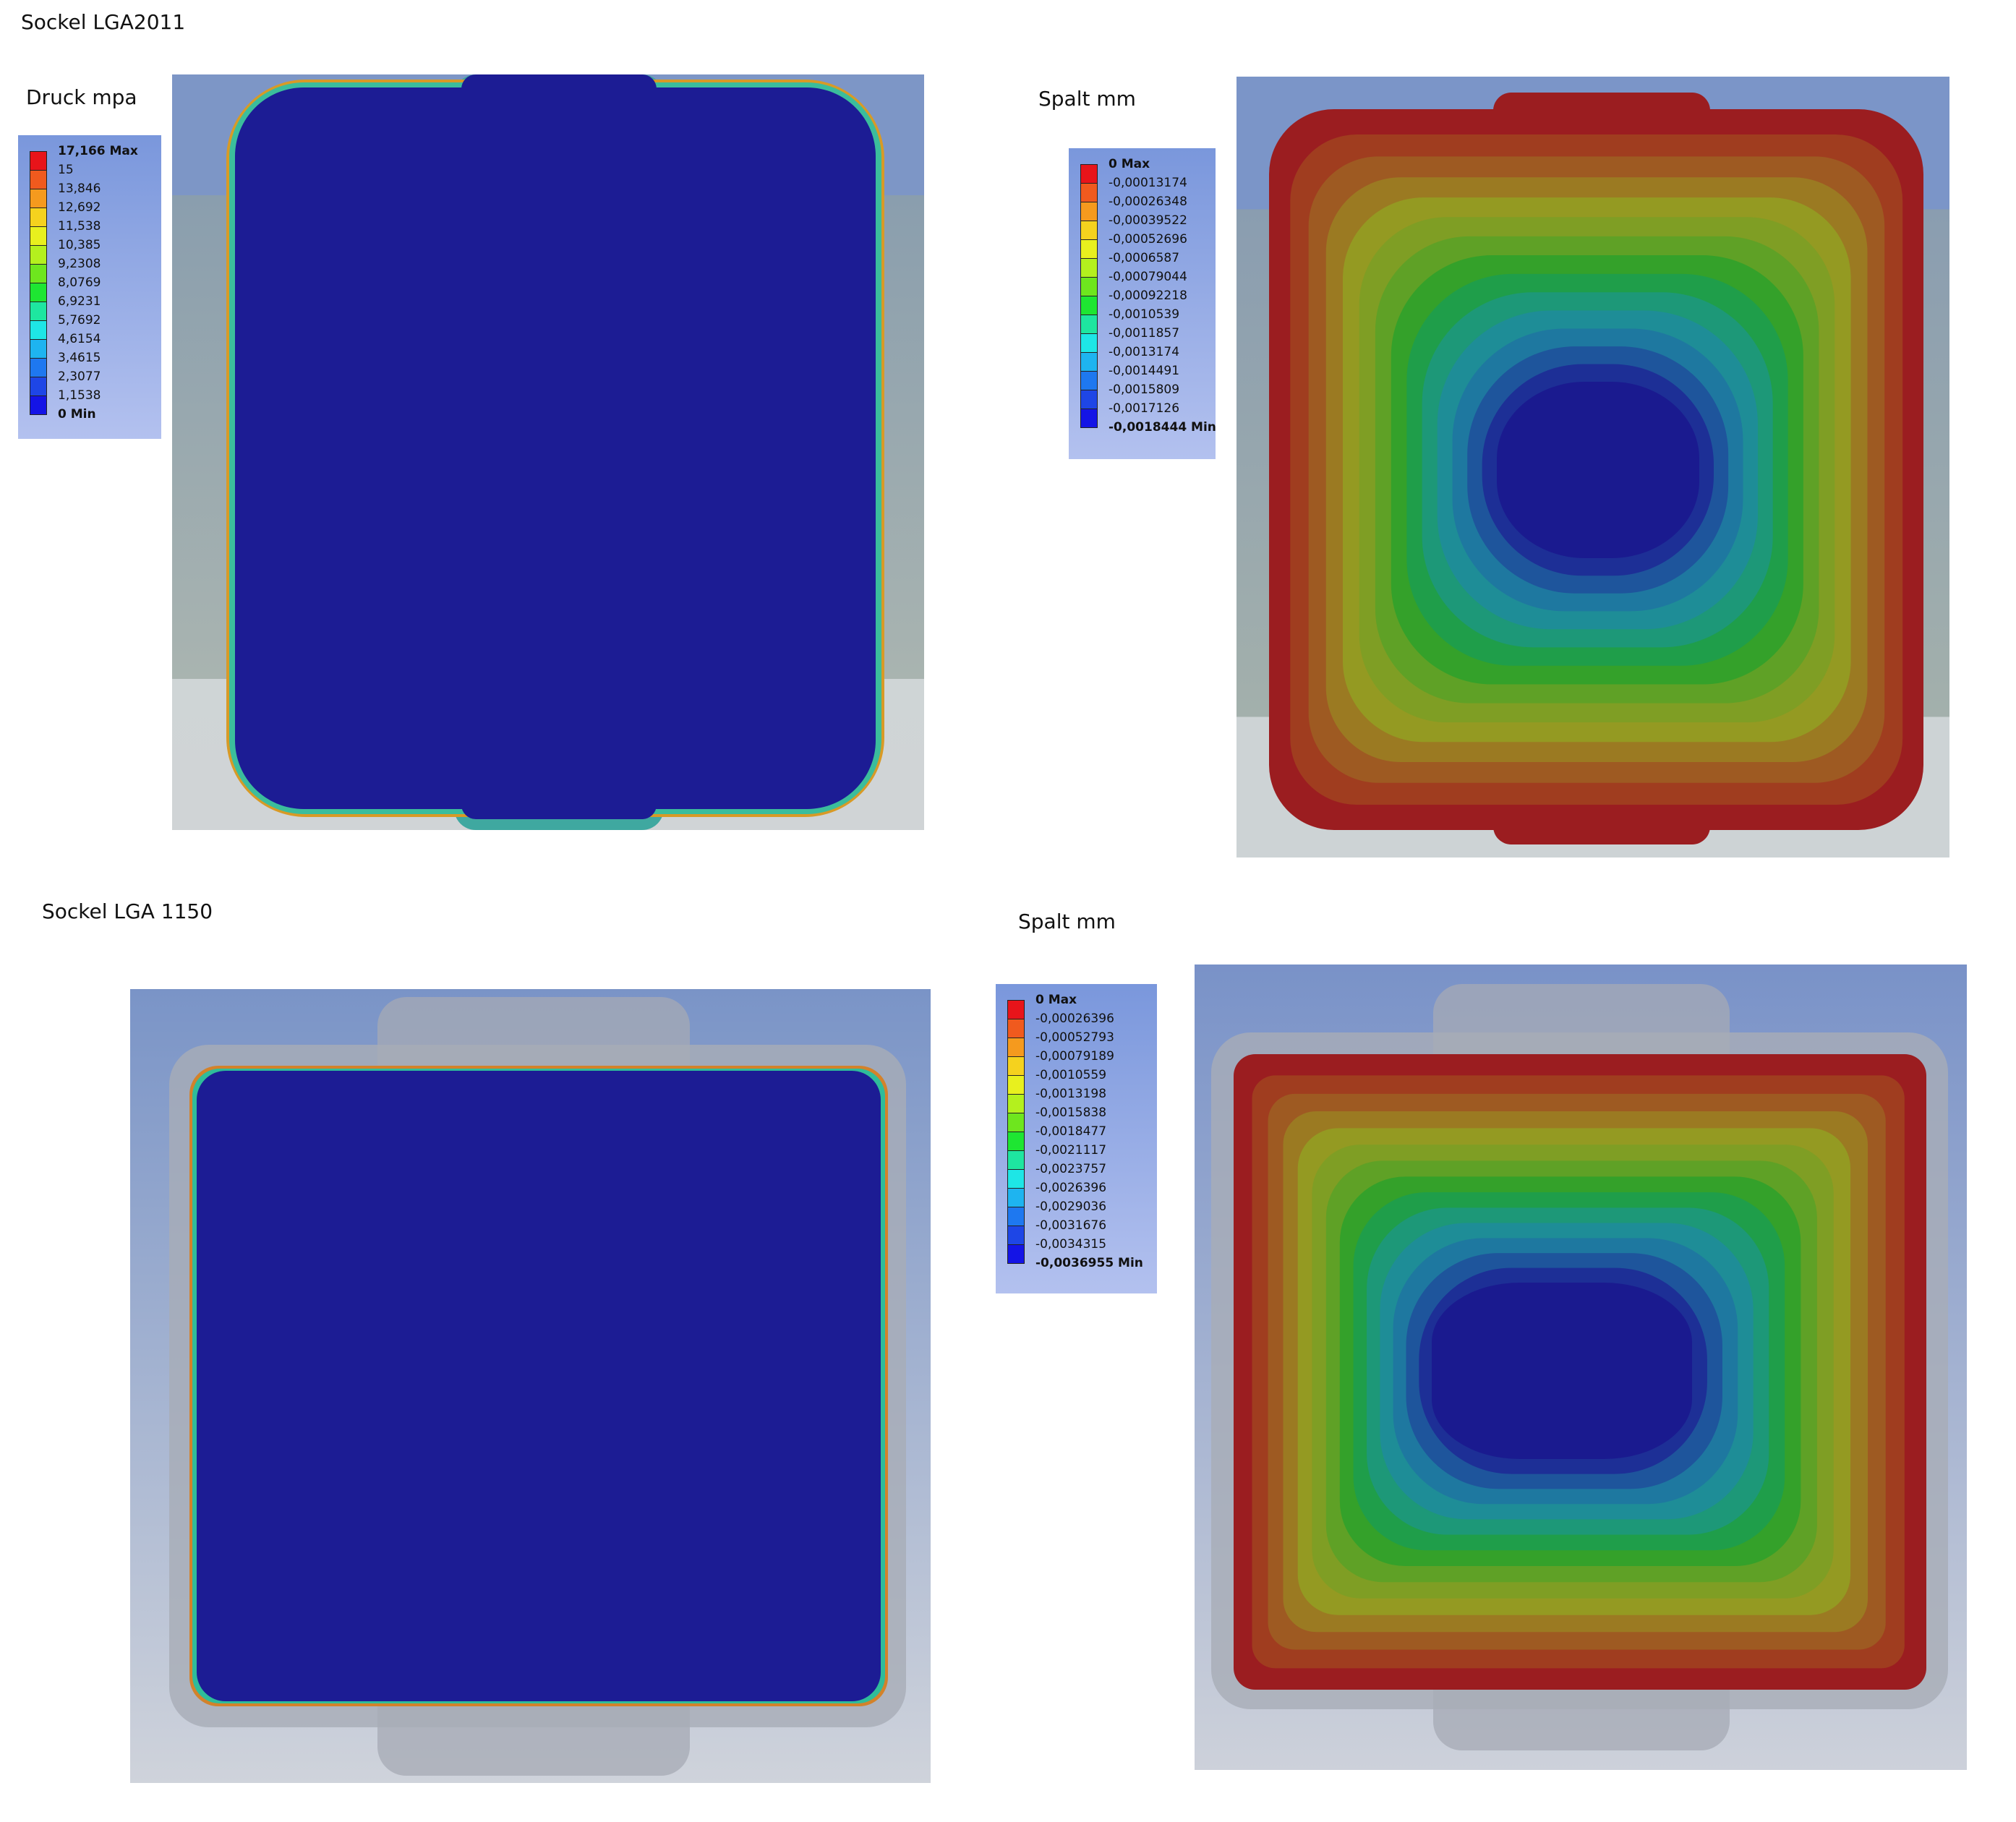 The image size is (2016, 1822). What do you see at coordinates (1144, 352) in the screenshot?
I see `legend-label: -0,0013174` at bounding box center [1144, 352].